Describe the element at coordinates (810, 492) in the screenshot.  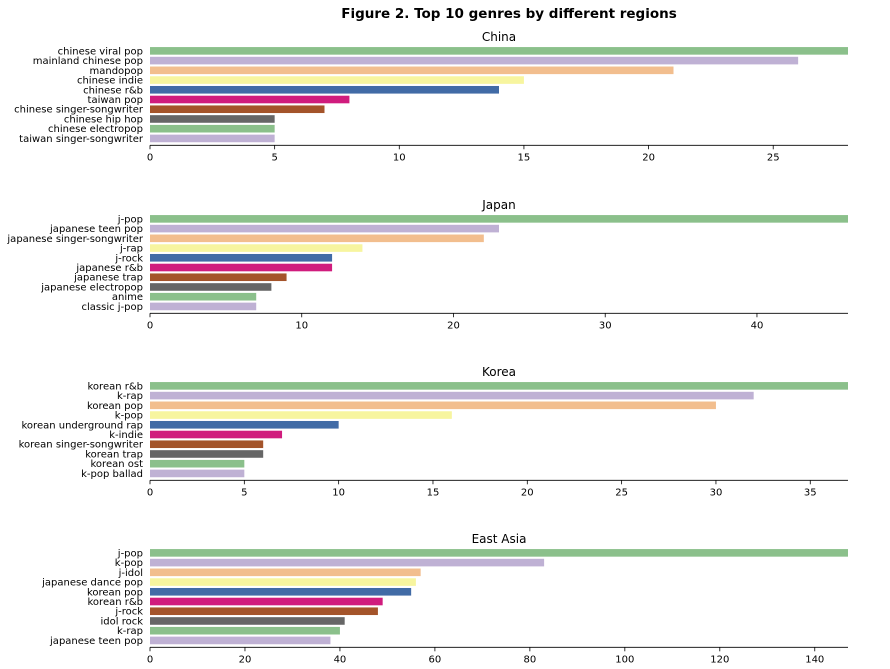
I see `x-tick-label: 35` at that location.